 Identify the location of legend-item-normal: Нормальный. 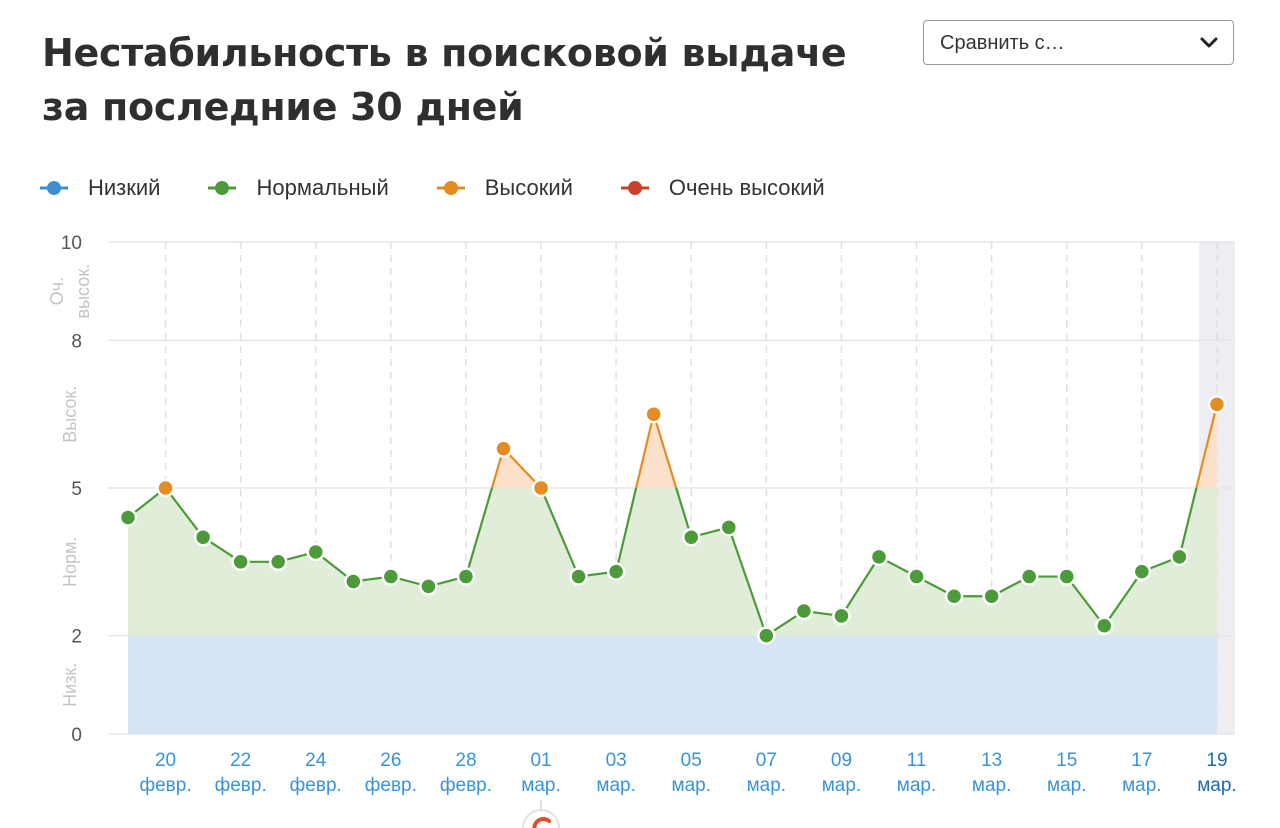
(298, 188).